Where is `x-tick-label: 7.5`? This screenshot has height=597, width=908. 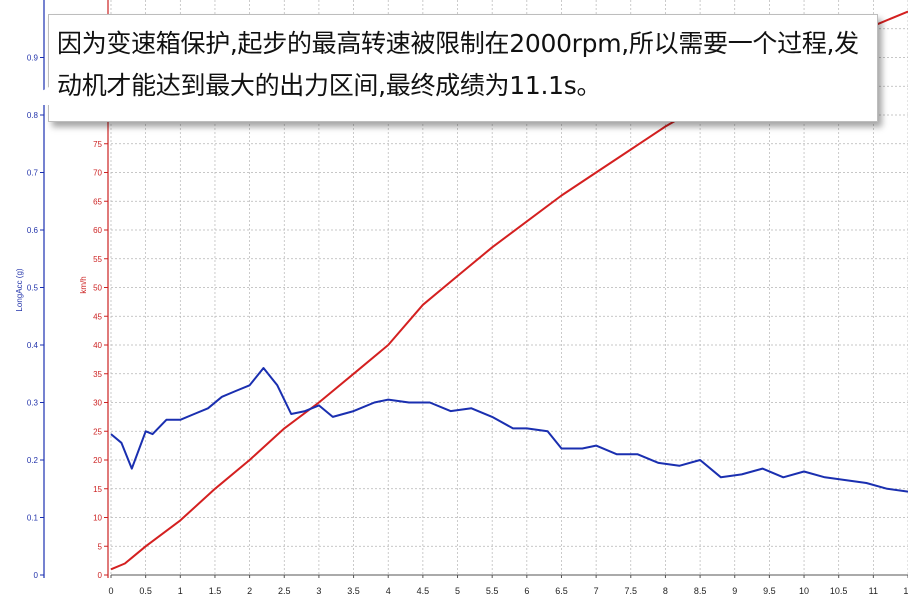
x-tick-label: 7.5 is located at coordinates (631, 591).